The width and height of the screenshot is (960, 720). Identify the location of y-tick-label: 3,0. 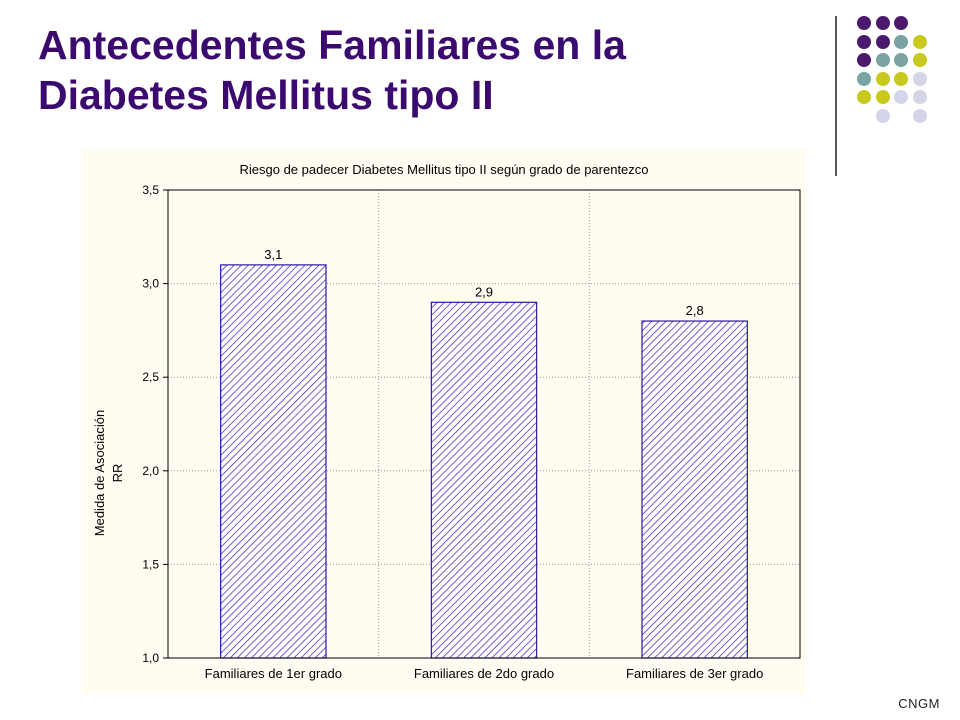
(150, 284).